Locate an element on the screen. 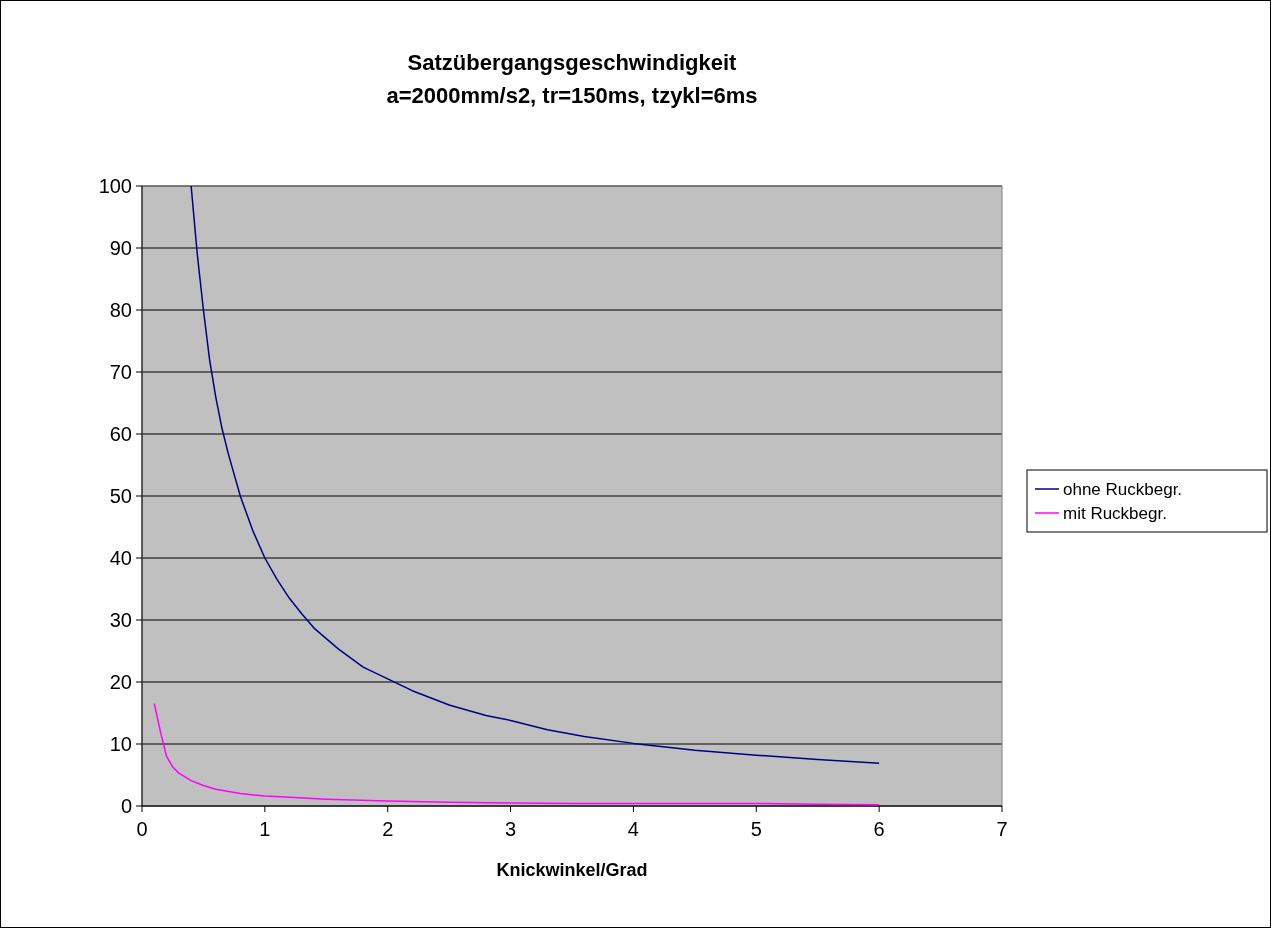  y-tick-label: 50 is located at coordinates (120, 496).